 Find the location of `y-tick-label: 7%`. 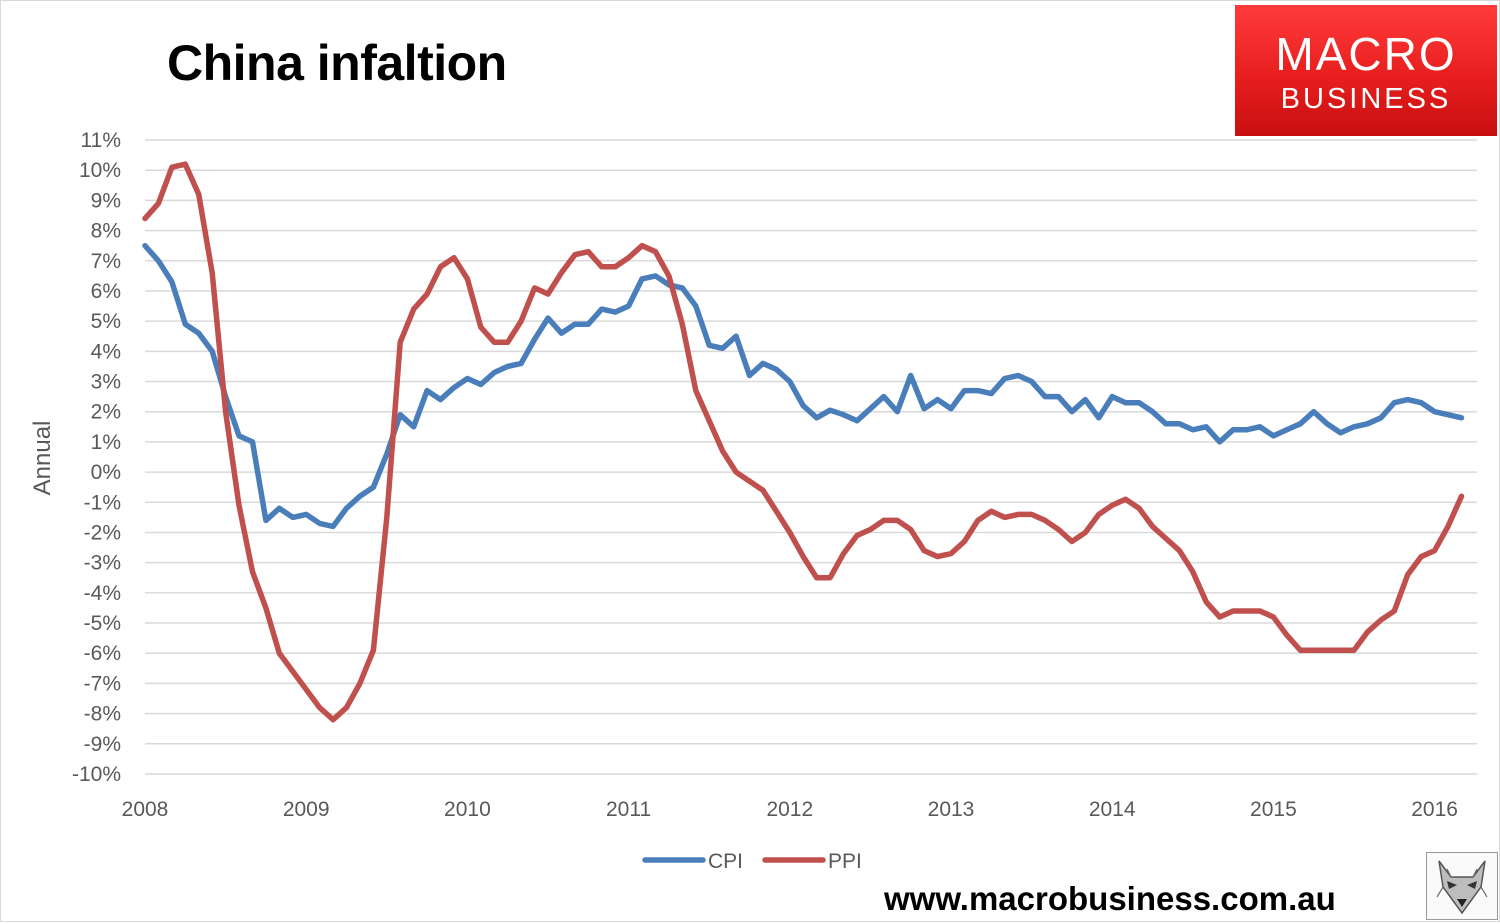

y-tick-label: 7% is located at coordinates (106, 261).